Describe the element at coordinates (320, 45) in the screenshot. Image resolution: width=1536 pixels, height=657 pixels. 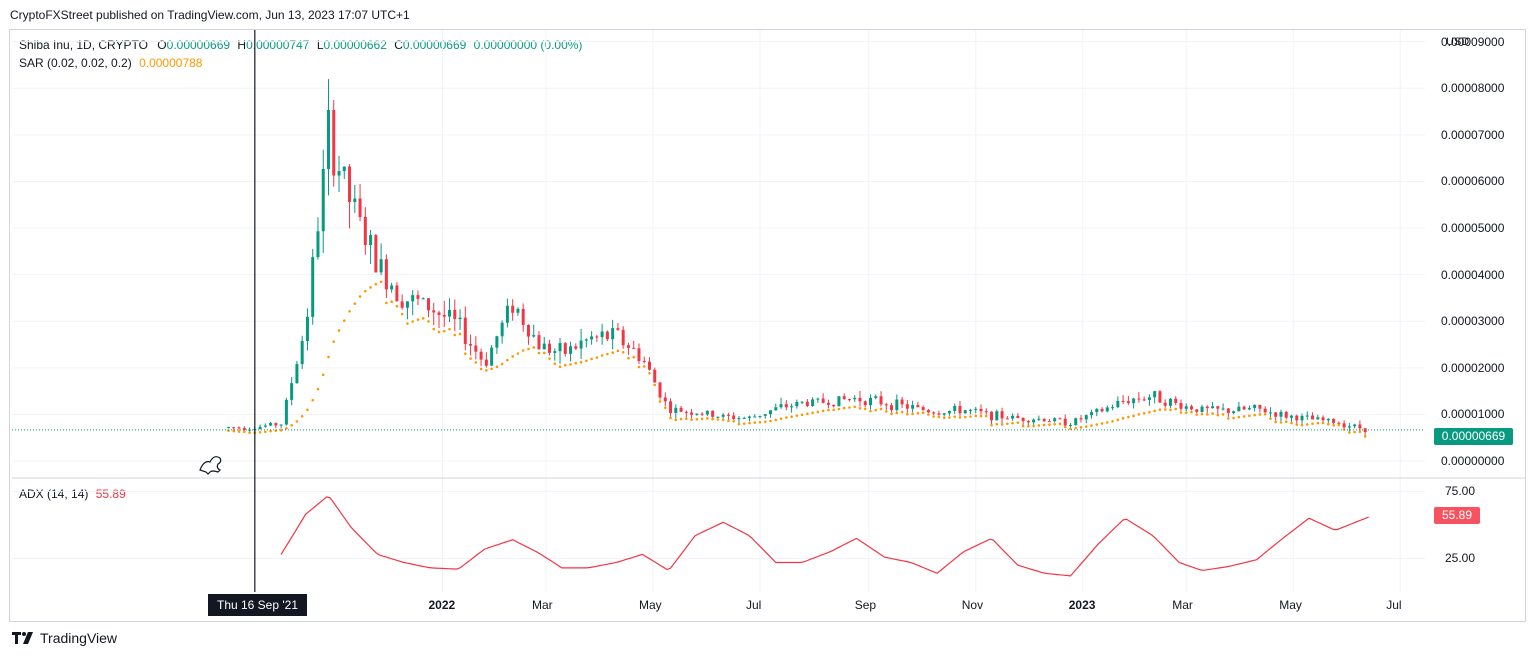
I see `low-label: L` at that location.